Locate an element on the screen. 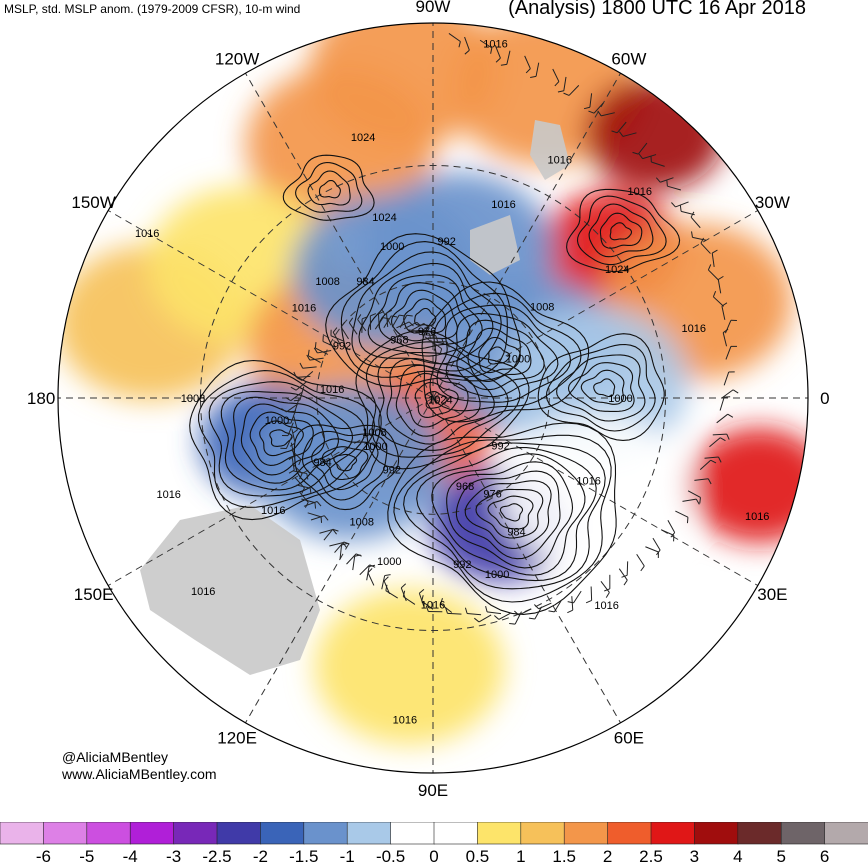  anomaly-blob is located at coordinates (386, 271).